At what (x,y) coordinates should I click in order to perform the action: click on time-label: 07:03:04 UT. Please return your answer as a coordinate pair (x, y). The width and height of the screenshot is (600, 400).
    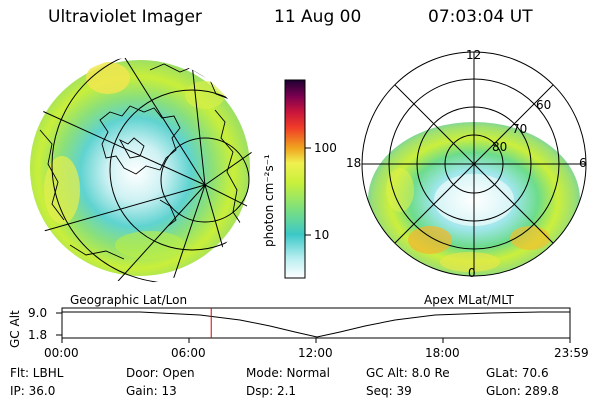
    Looking at the image, I should click on (480, 17).